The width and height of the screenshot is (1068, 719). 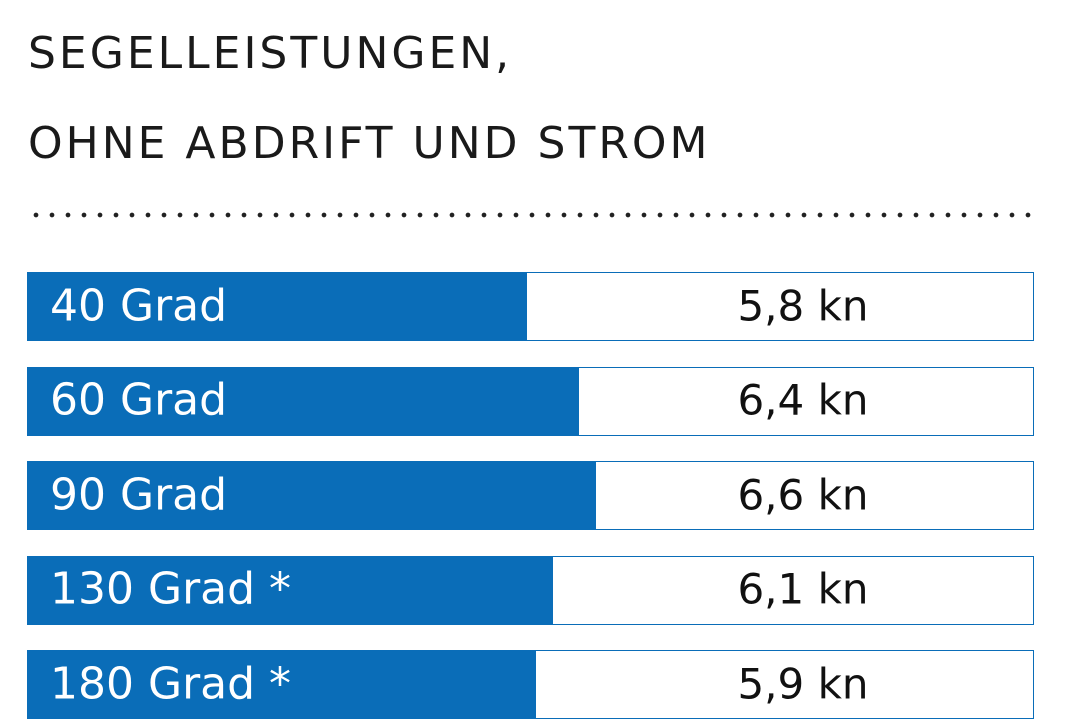 I want to click on bar-category-label: 130 Grad *, so click(x=171, y=589).